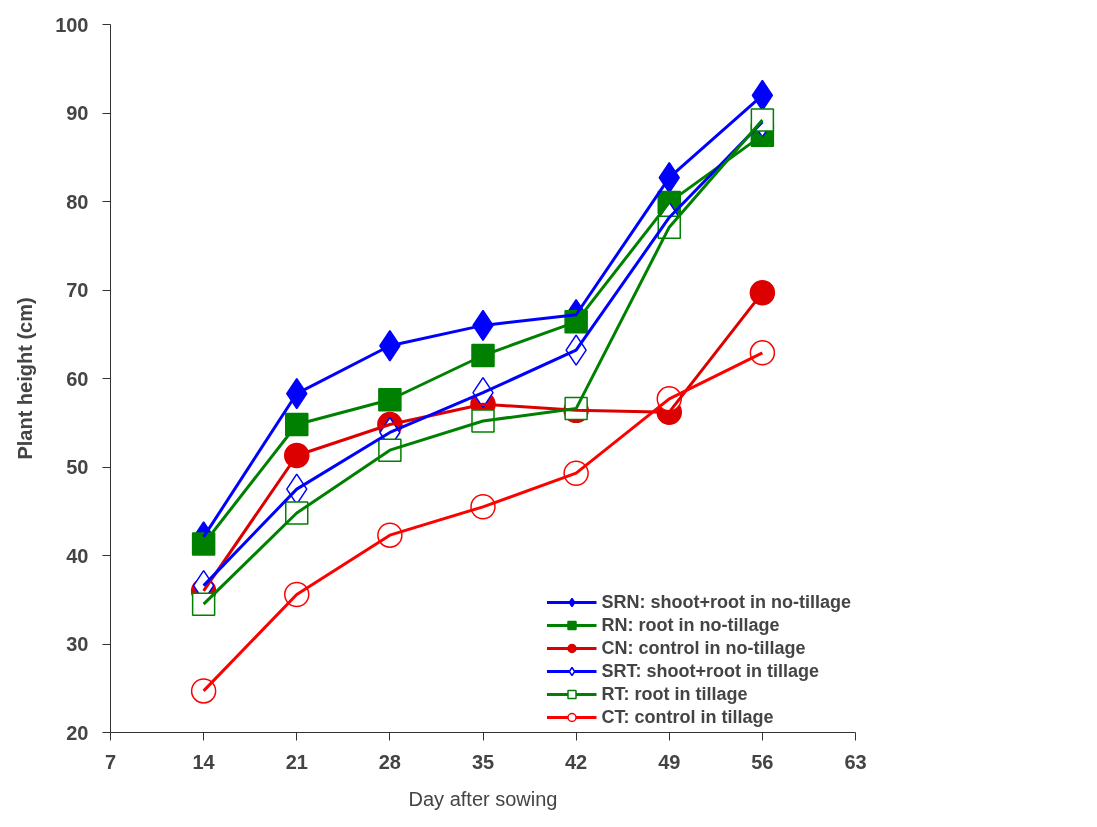  I want to click on legend-label: SRT: shoot+root in tillage, so click(710, 671).